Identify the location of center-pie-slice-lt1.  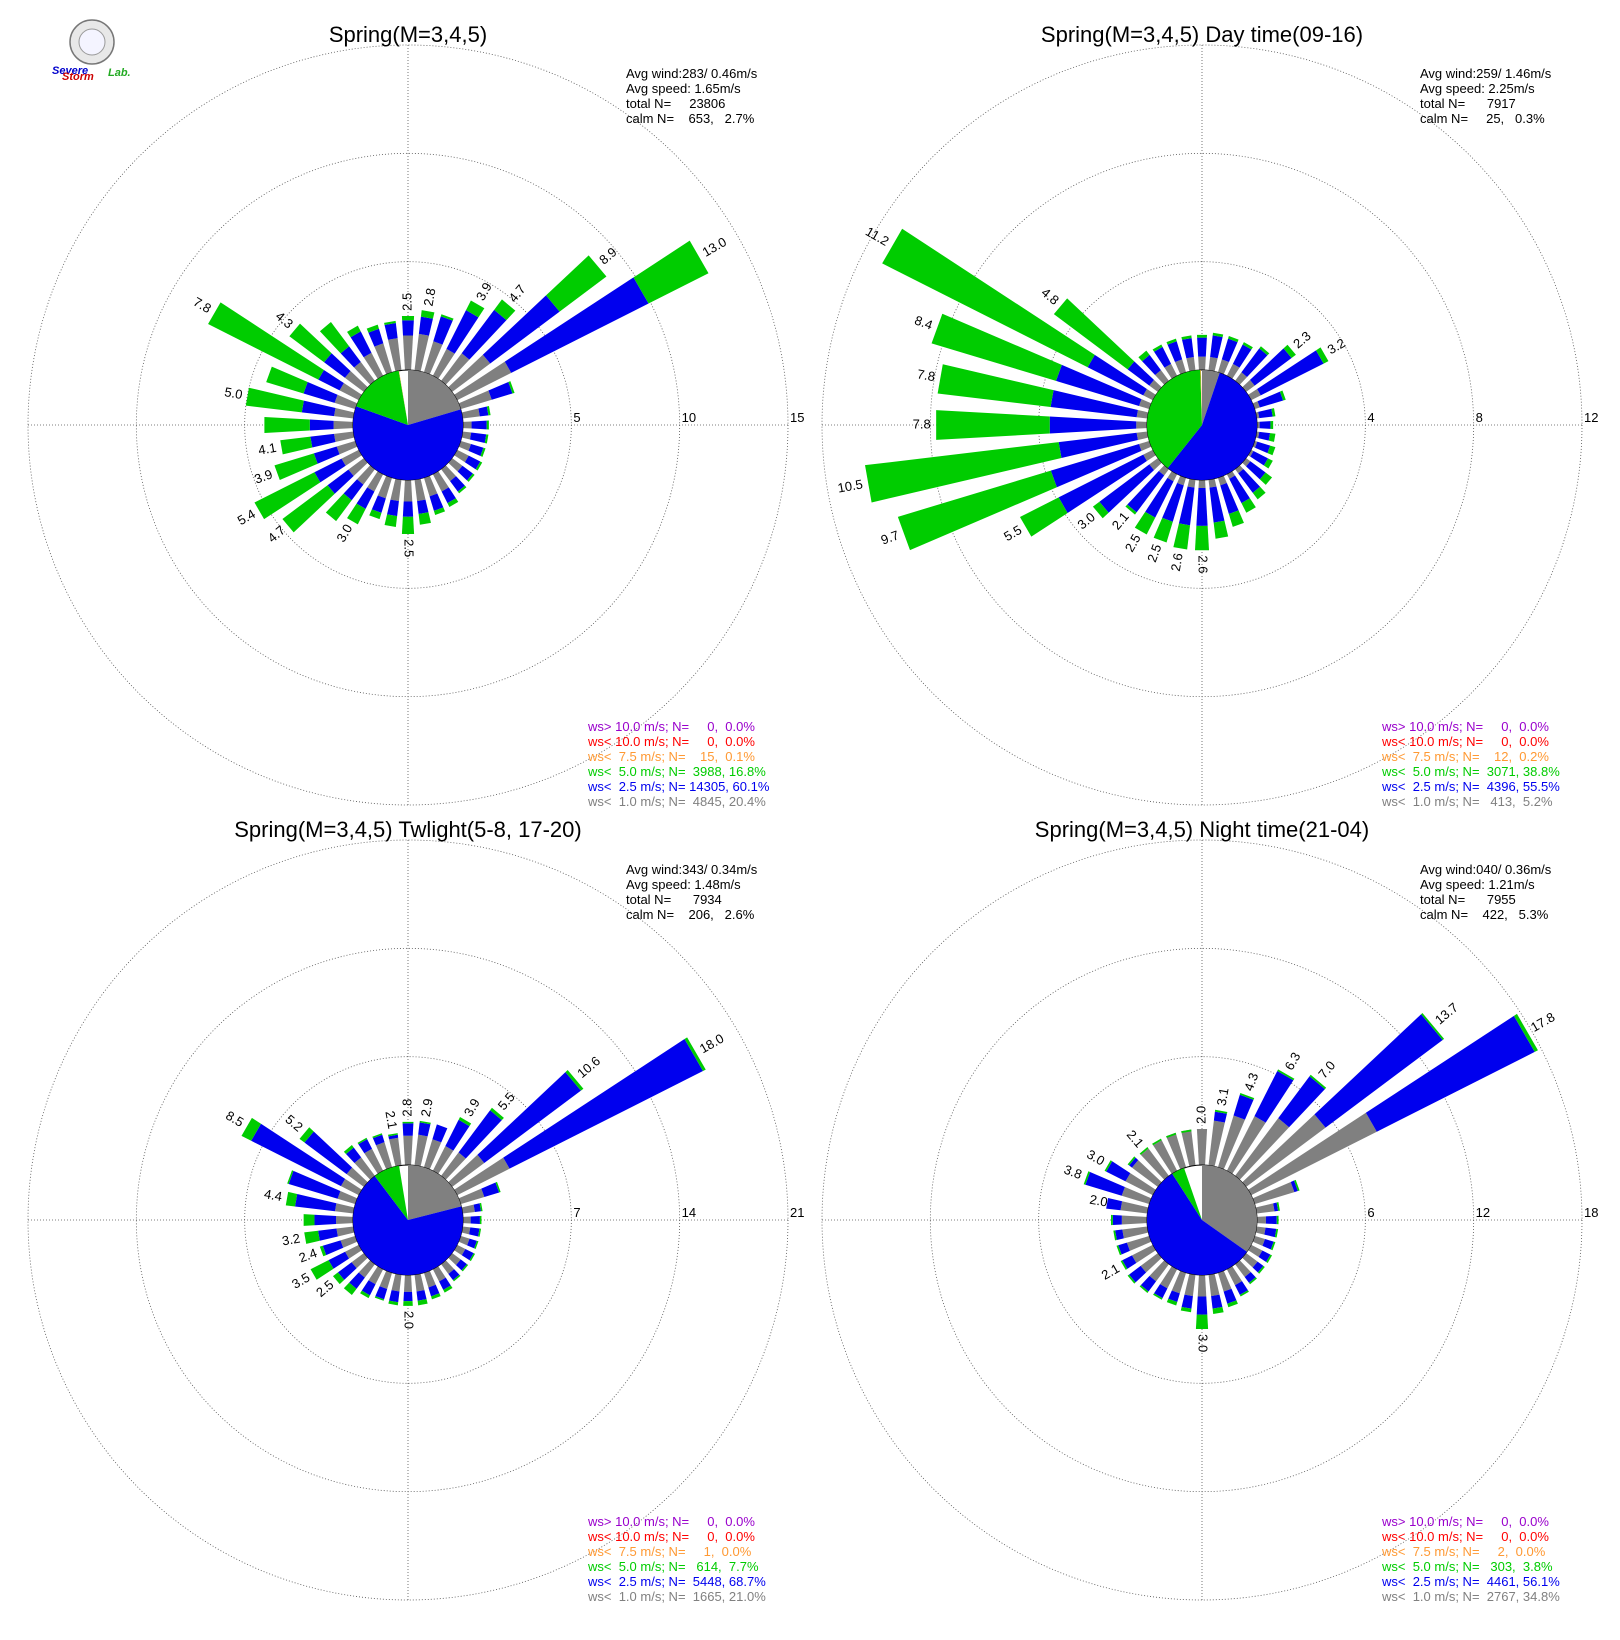
(1211, 397).